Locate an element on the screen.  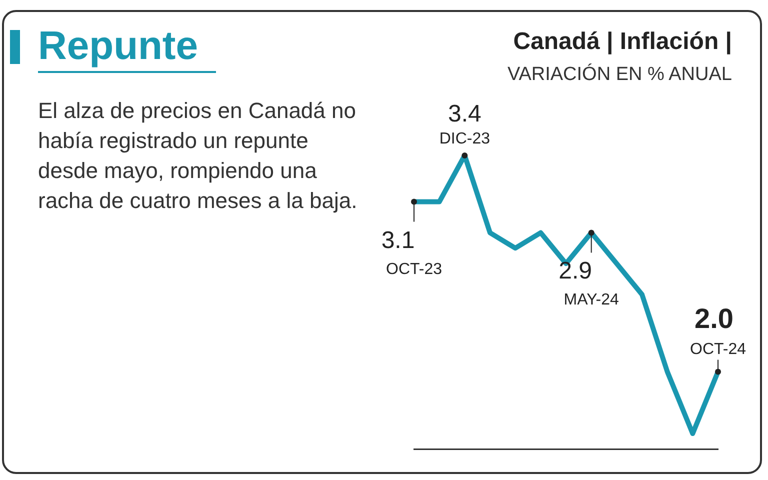
chart-subtitle: Canadá | Inflación | is located at coordinates (622, 42).